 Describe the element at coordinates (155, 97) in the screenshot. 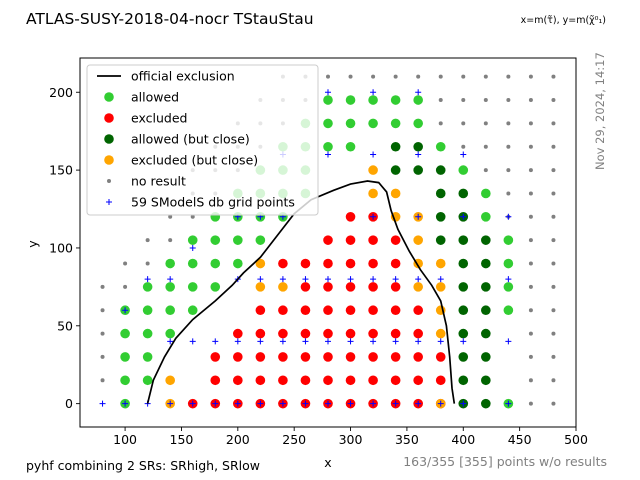

I see `legend-label: allowed` at that location.